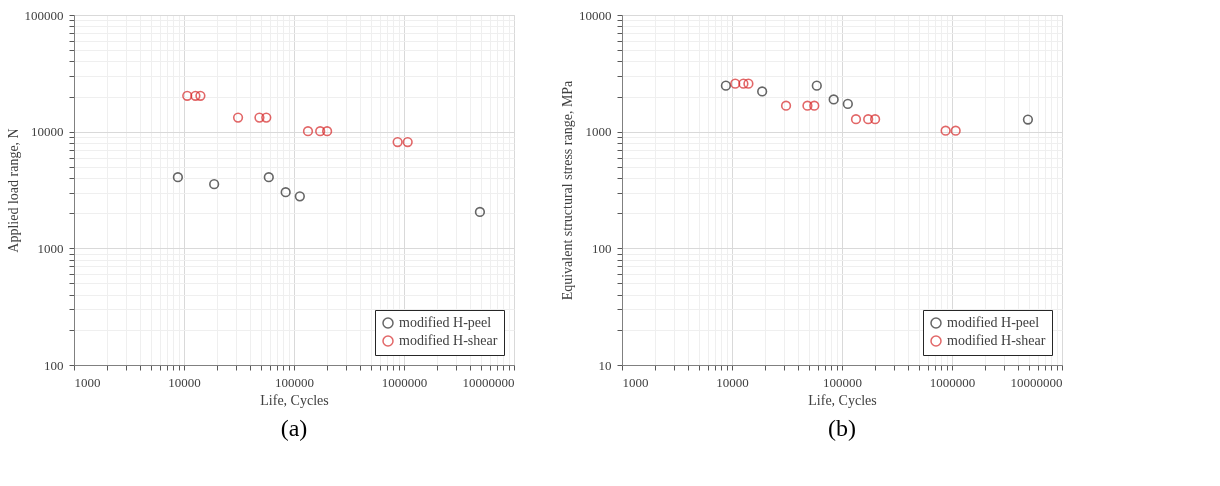 The height and width of the screenshot is (486, 1220). Describe the element at coordinates (13, 190) in the screenshot. I see `y-axis-title: Applied load range, N` at that location.